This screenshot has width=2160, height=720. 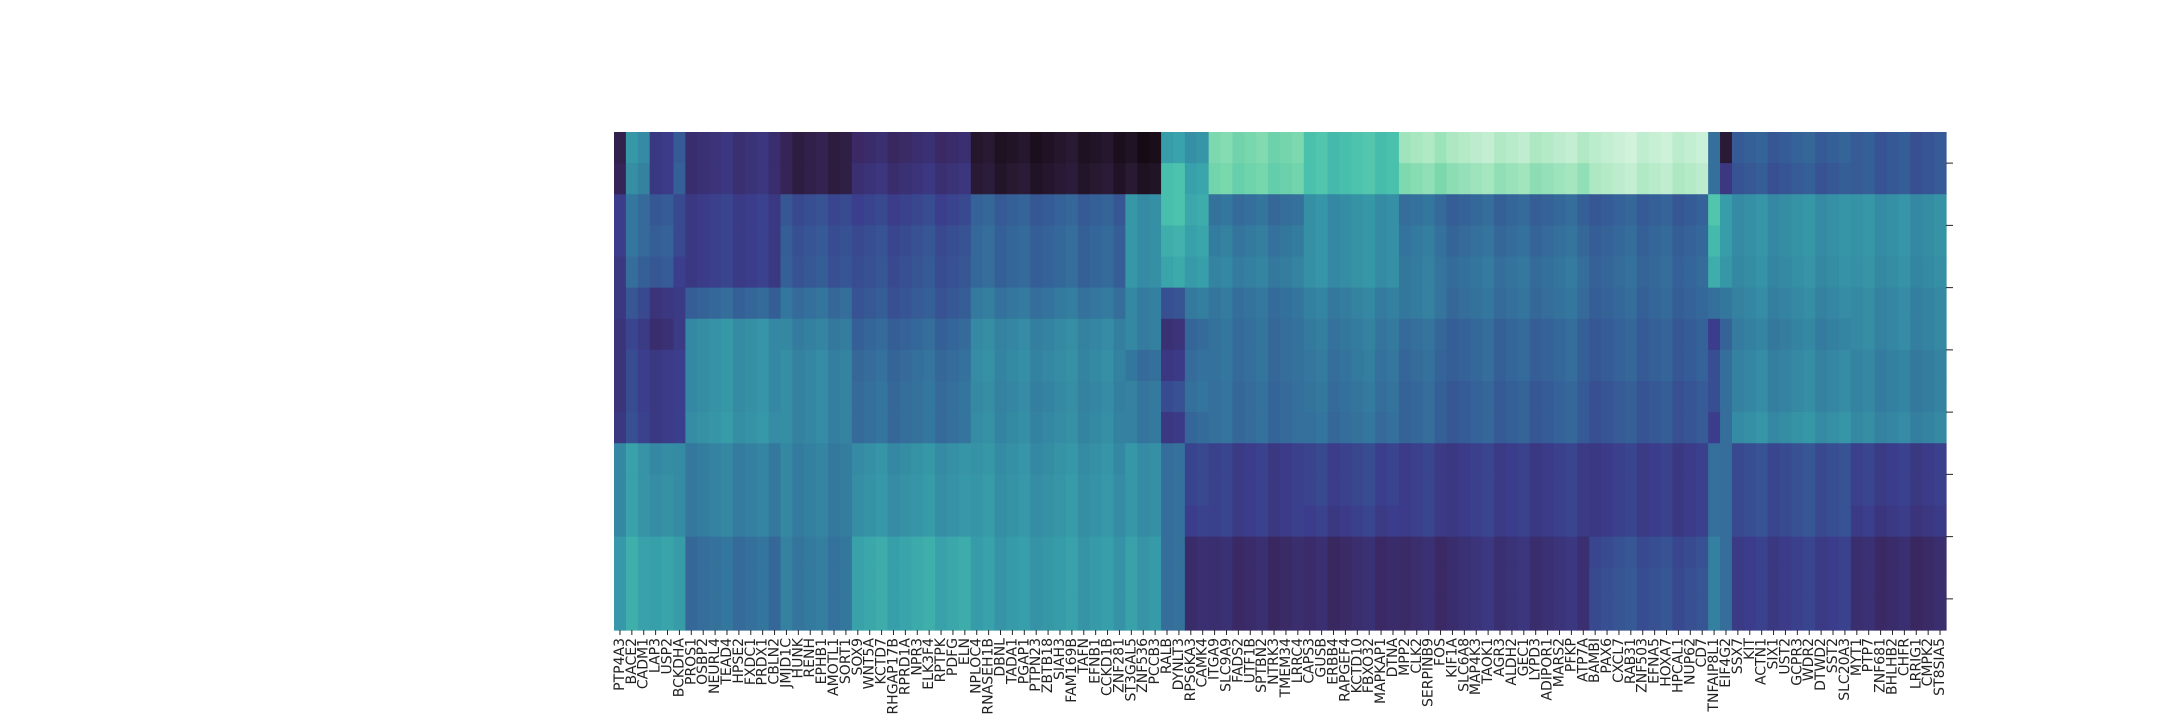 I want to click on x-tick-label: CBLN2, so click(x=775, y=661).